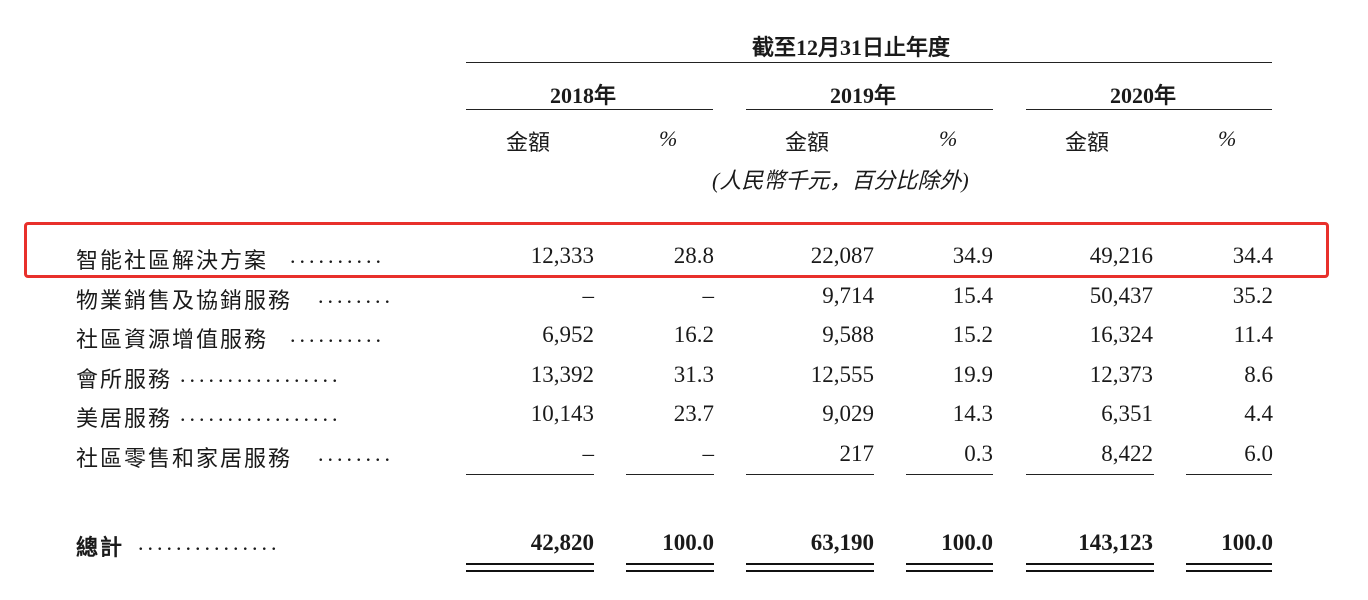 This screenshot has height=600, width=1368. What do you see at coordinates (848, 334) in the screenshot?
I see `cell-2019-amount: 9,588` at bounding box center [848, 334].